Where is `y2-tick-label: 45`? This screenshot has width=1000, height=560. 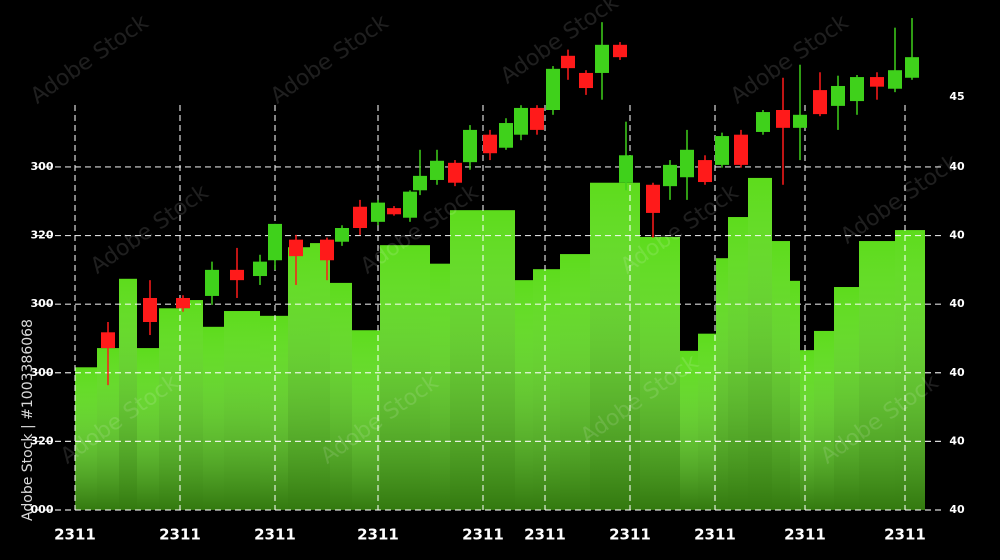 y2-tick-label: 45 is located at coordinates (956, 96).